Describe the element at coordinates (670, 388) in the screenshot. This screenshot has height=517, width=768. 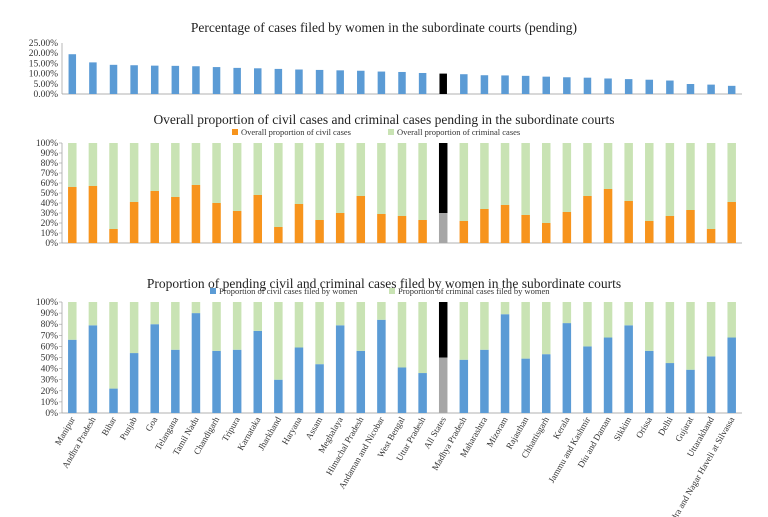
I see `chart3-bar-lower-delhi` at that location.